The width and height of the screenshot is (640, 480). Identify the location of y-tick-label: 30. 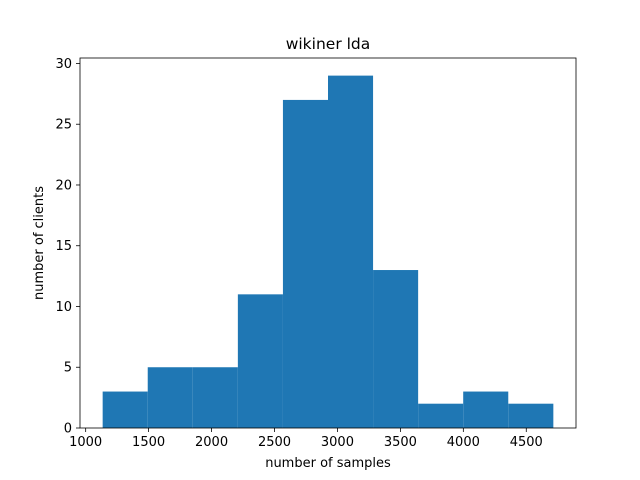
(63, 64).